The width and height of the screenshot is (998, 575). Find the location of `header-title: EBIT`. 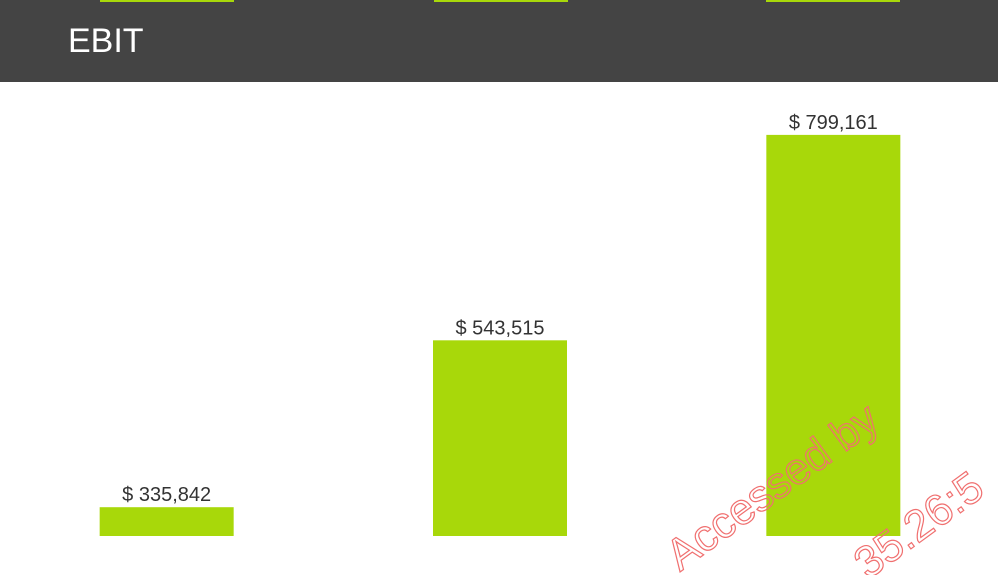

header-title: EBIT is located at coordinates (106, 41).